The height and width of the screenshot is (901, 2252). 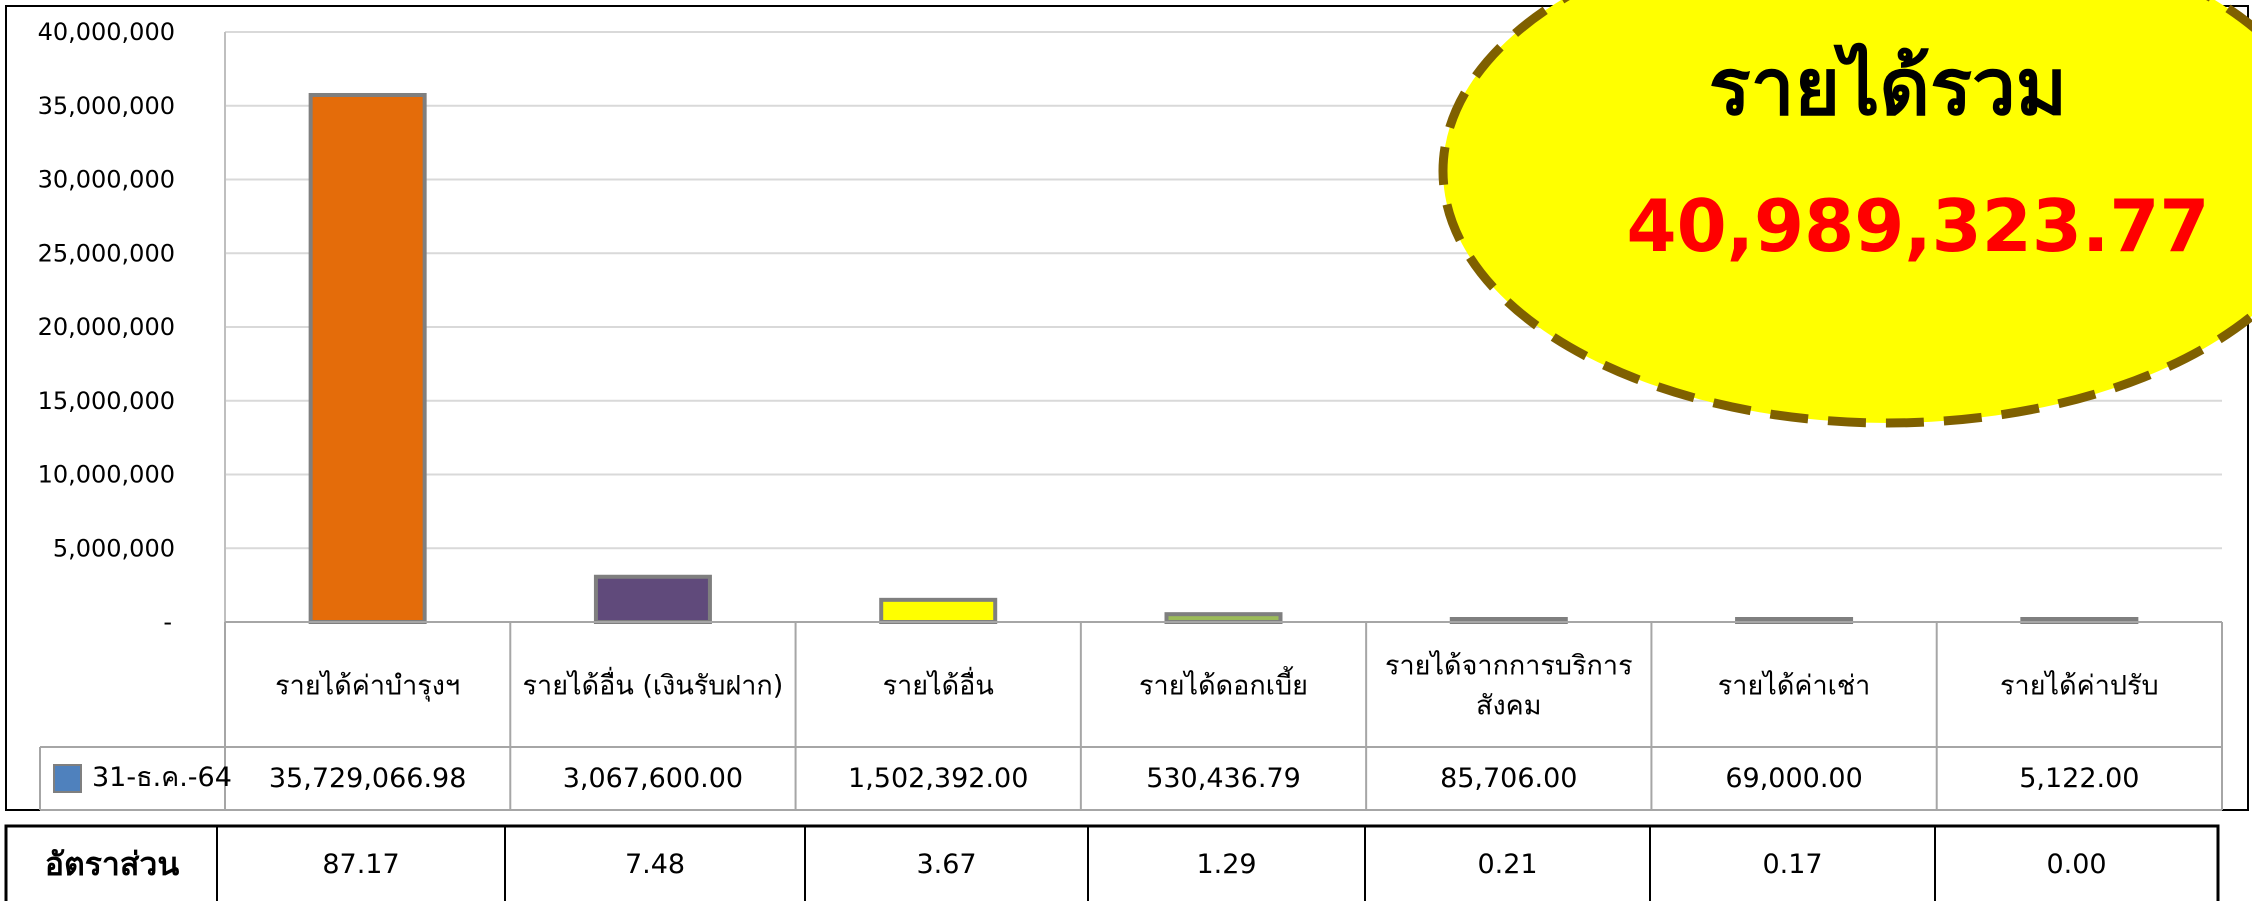 What do you see at coordinates (106, 327) in the screenshot?
I see `y-tick-label: 20,000,000` at bounding box center [106, 327].